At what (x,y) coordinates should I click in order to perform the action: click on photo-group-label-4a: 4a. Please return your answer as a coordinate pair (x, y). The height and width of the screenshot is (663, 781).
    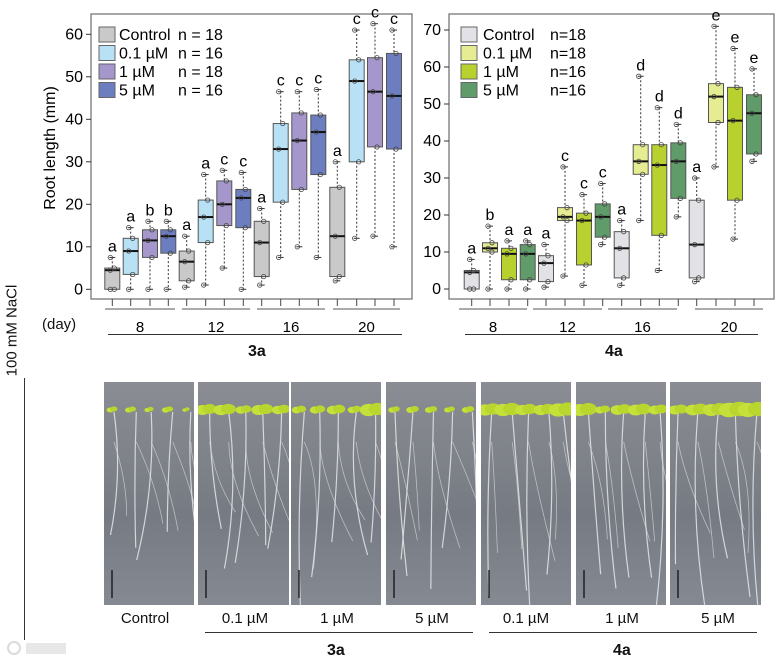
    Looking at the image, I should click on (622, 650).